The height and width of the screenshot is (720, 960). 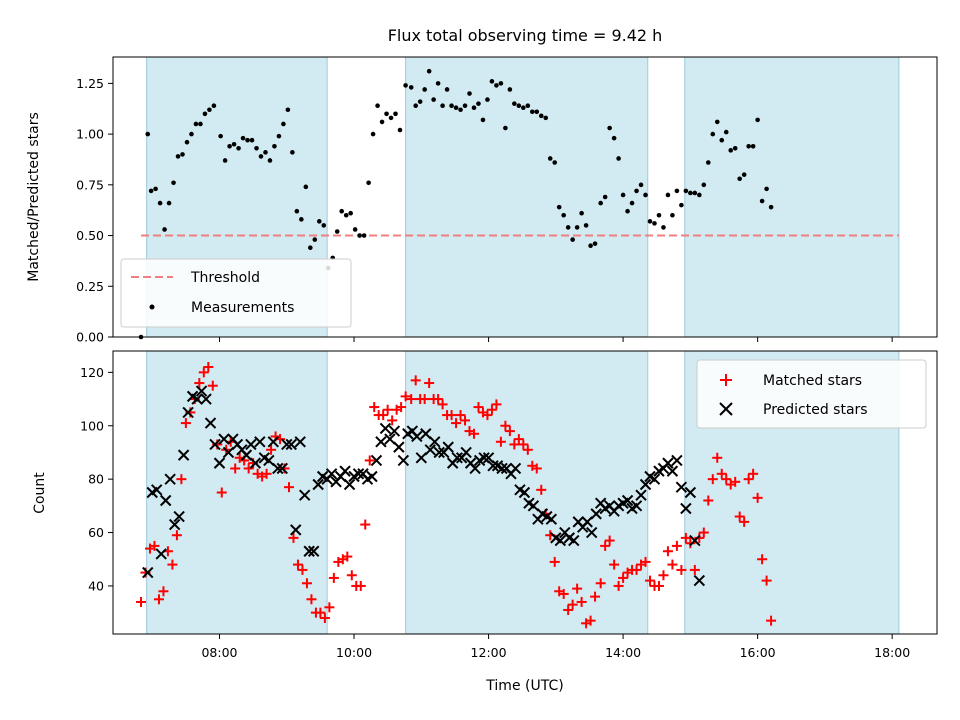 What do you see at coordinates (225, 278) in the screenshot?
I see `legend-threshold-label: Threshold` at bounding box center [225, 278].